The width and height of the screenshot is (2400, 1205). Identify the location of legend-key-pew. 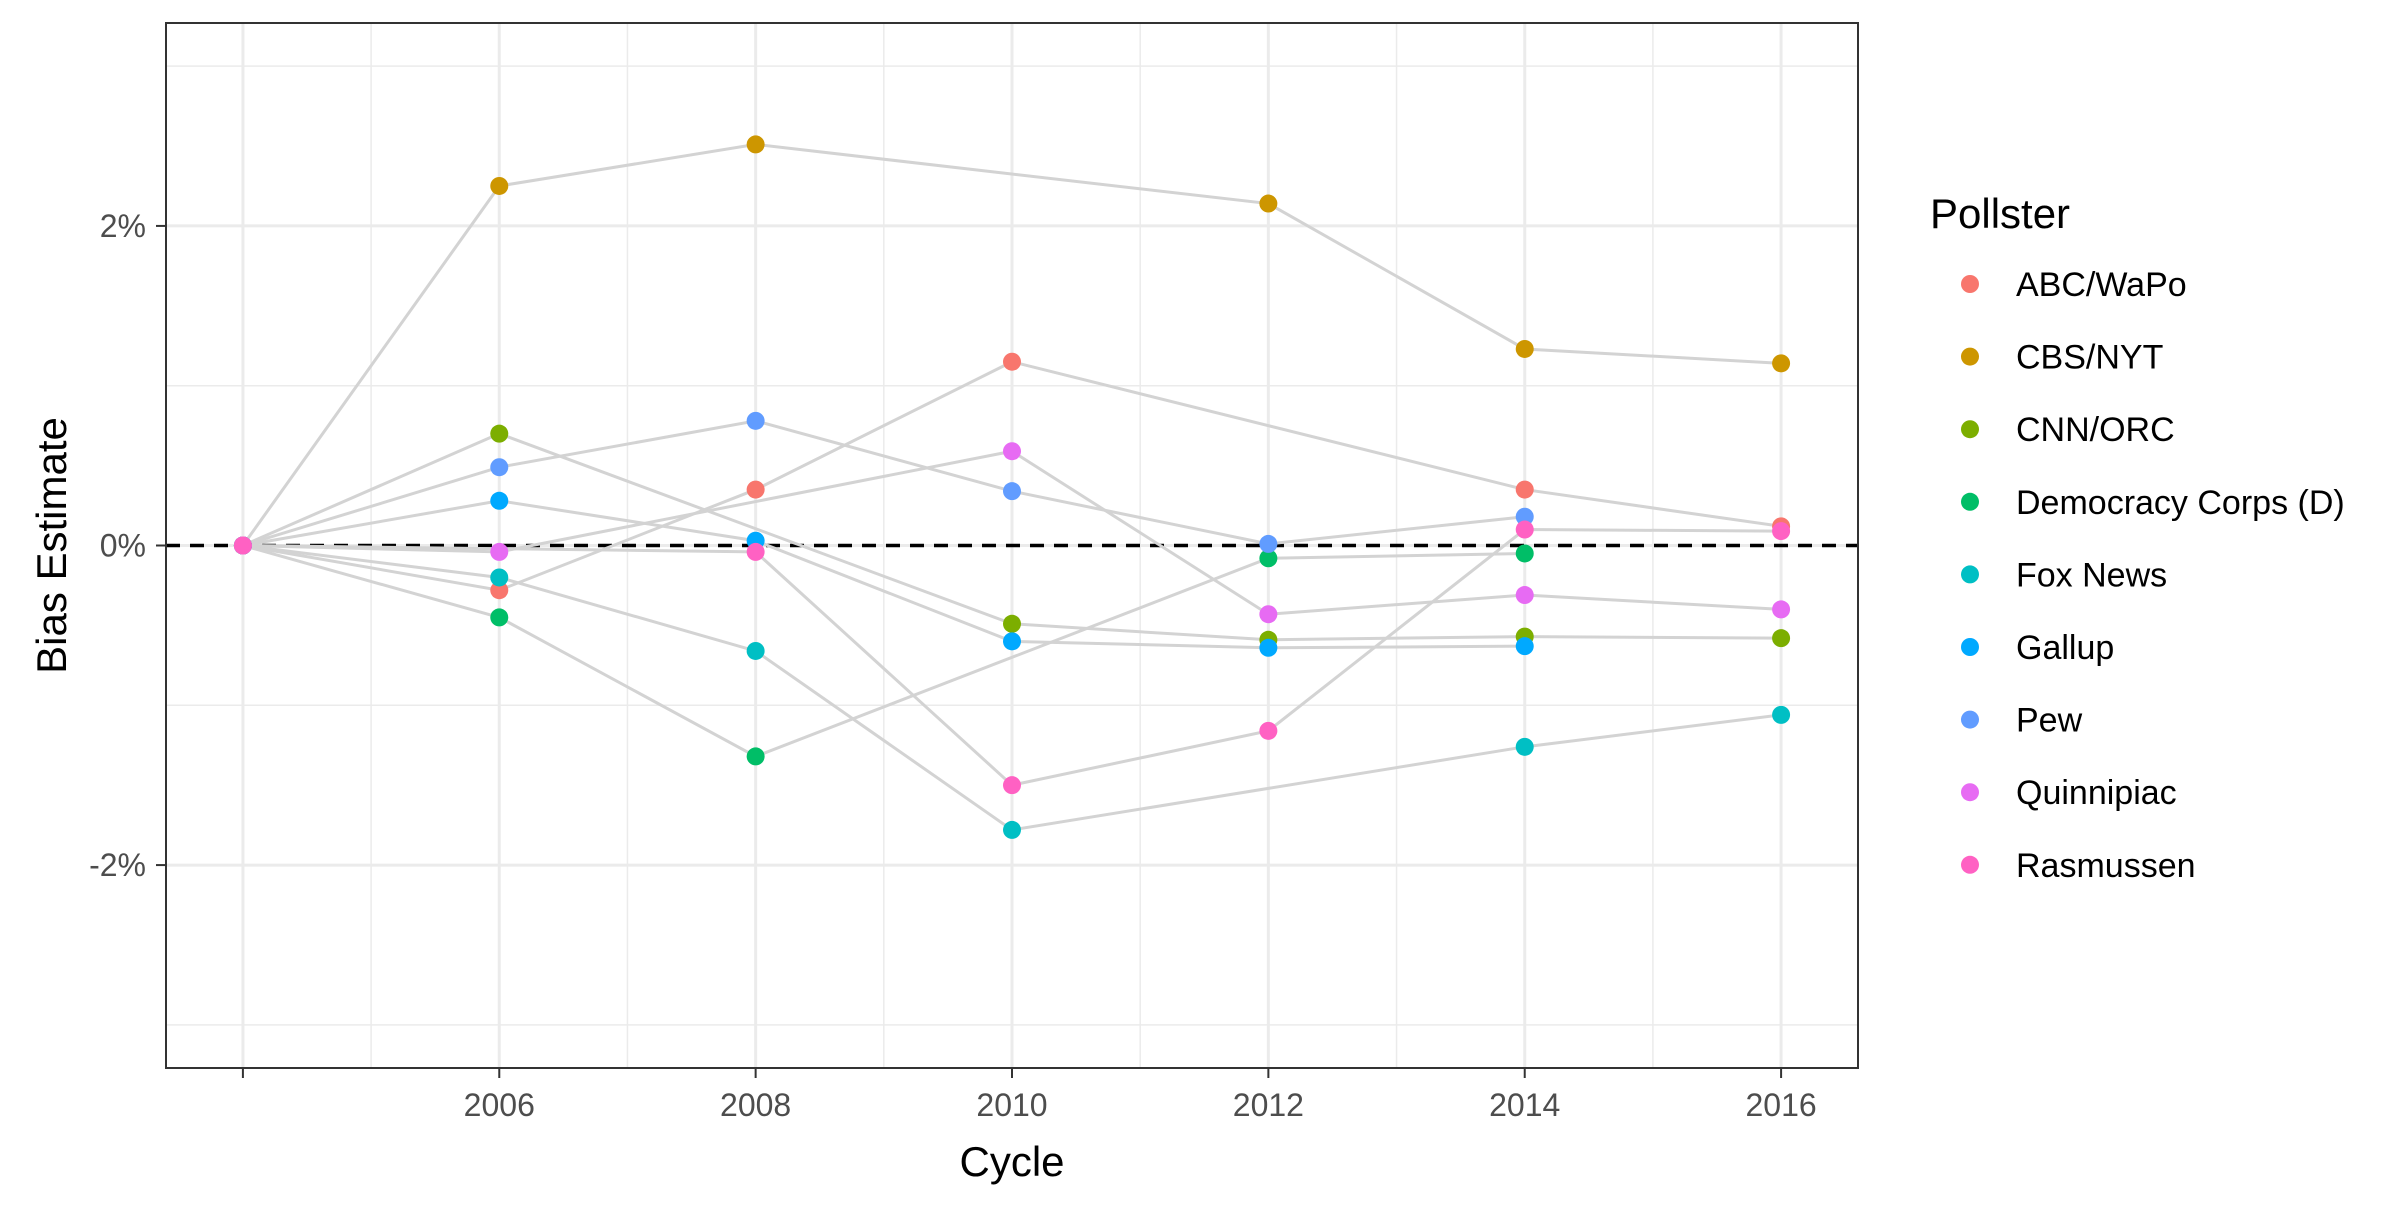
(1970, 719).